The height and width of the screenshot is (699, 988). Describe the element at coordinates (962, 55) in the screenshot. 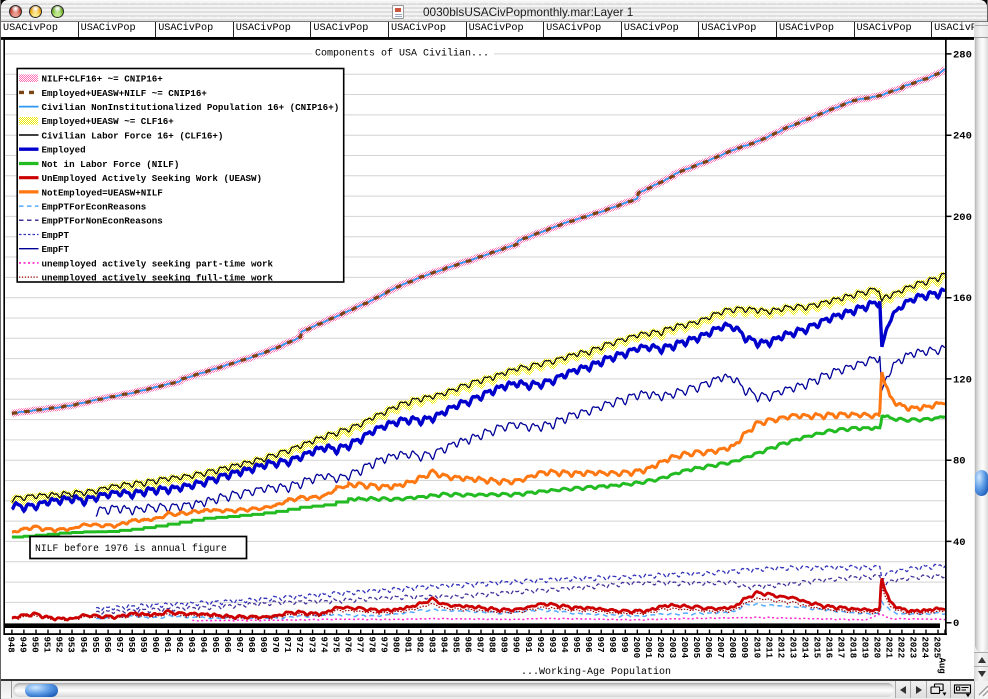

I see `svg-text: 280` at that location.